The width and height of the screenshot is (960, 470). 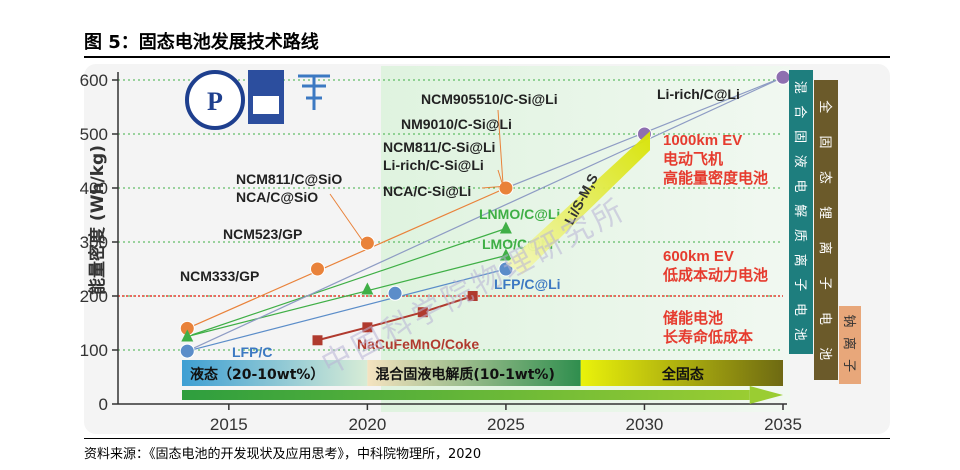 I want to click on y-tick-label: 400, so click(x=94, y=188).